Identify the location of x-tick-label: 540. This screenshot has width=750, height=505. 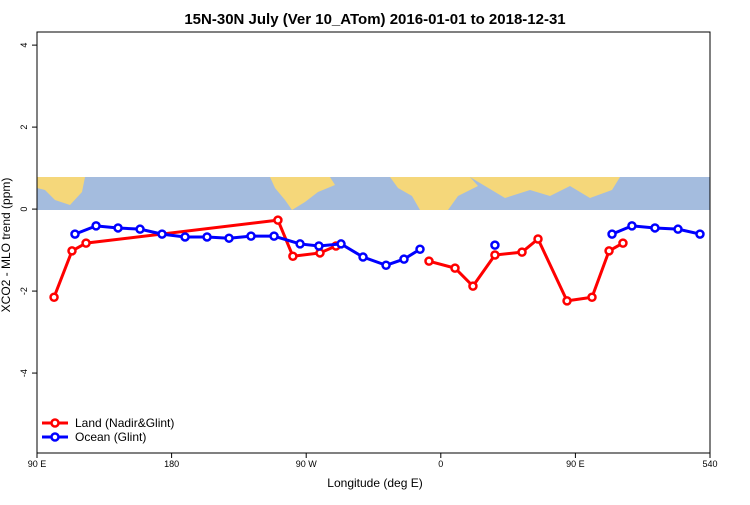
(709, 464).